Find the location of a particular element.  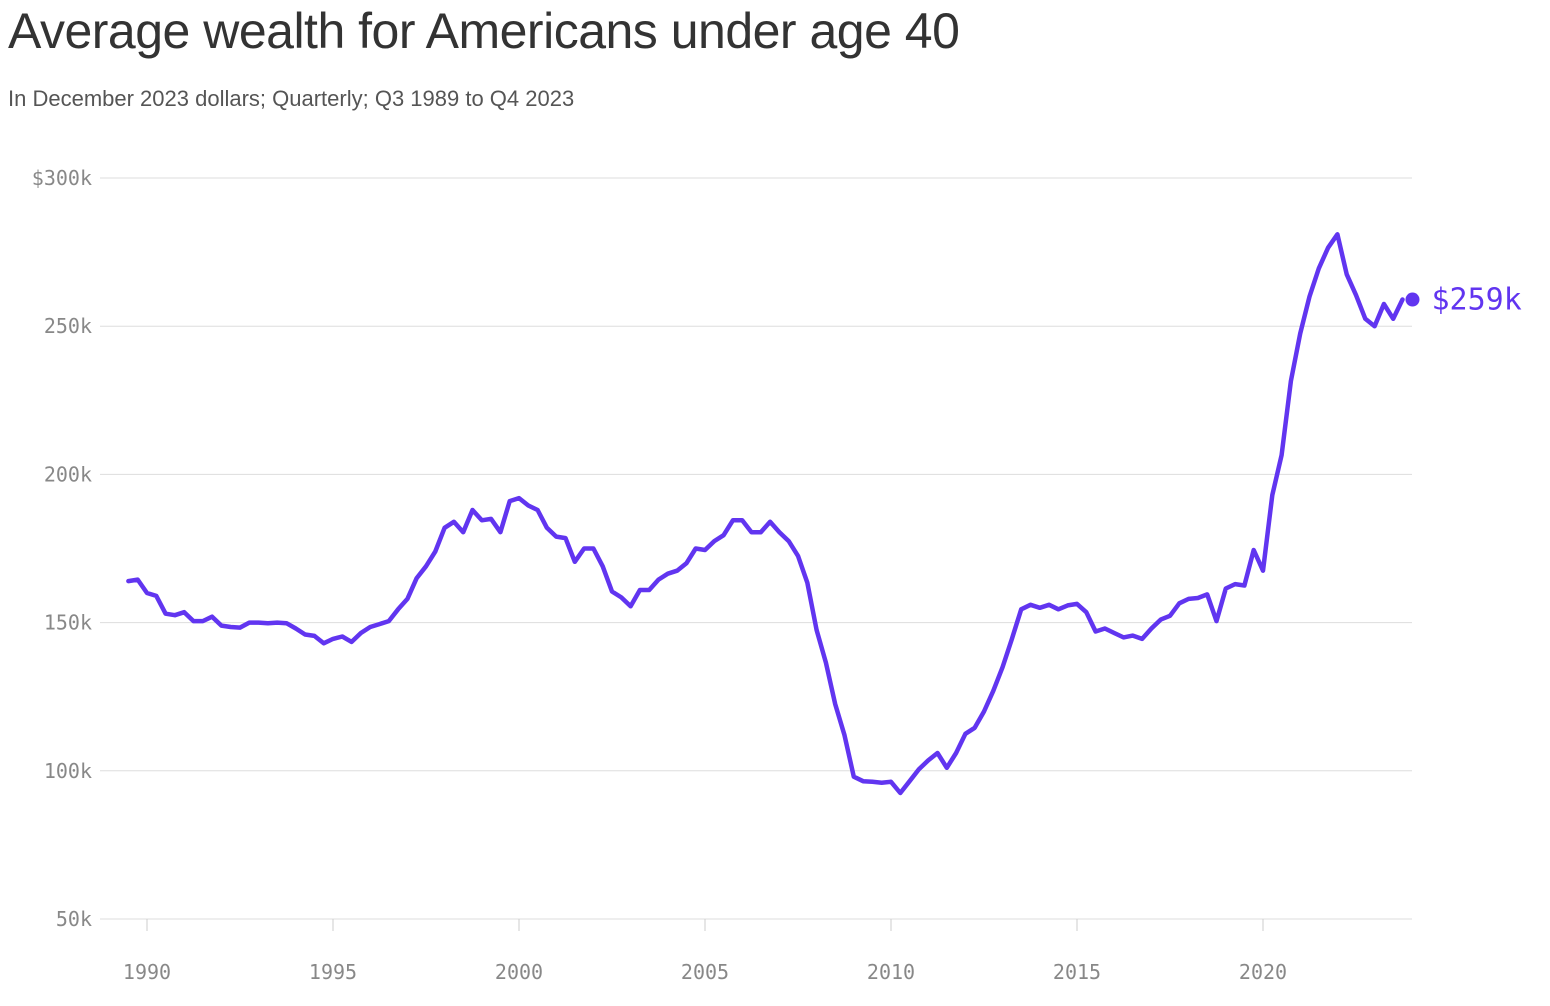

y-tick-label: 50k is located at coordinates (74, 919).